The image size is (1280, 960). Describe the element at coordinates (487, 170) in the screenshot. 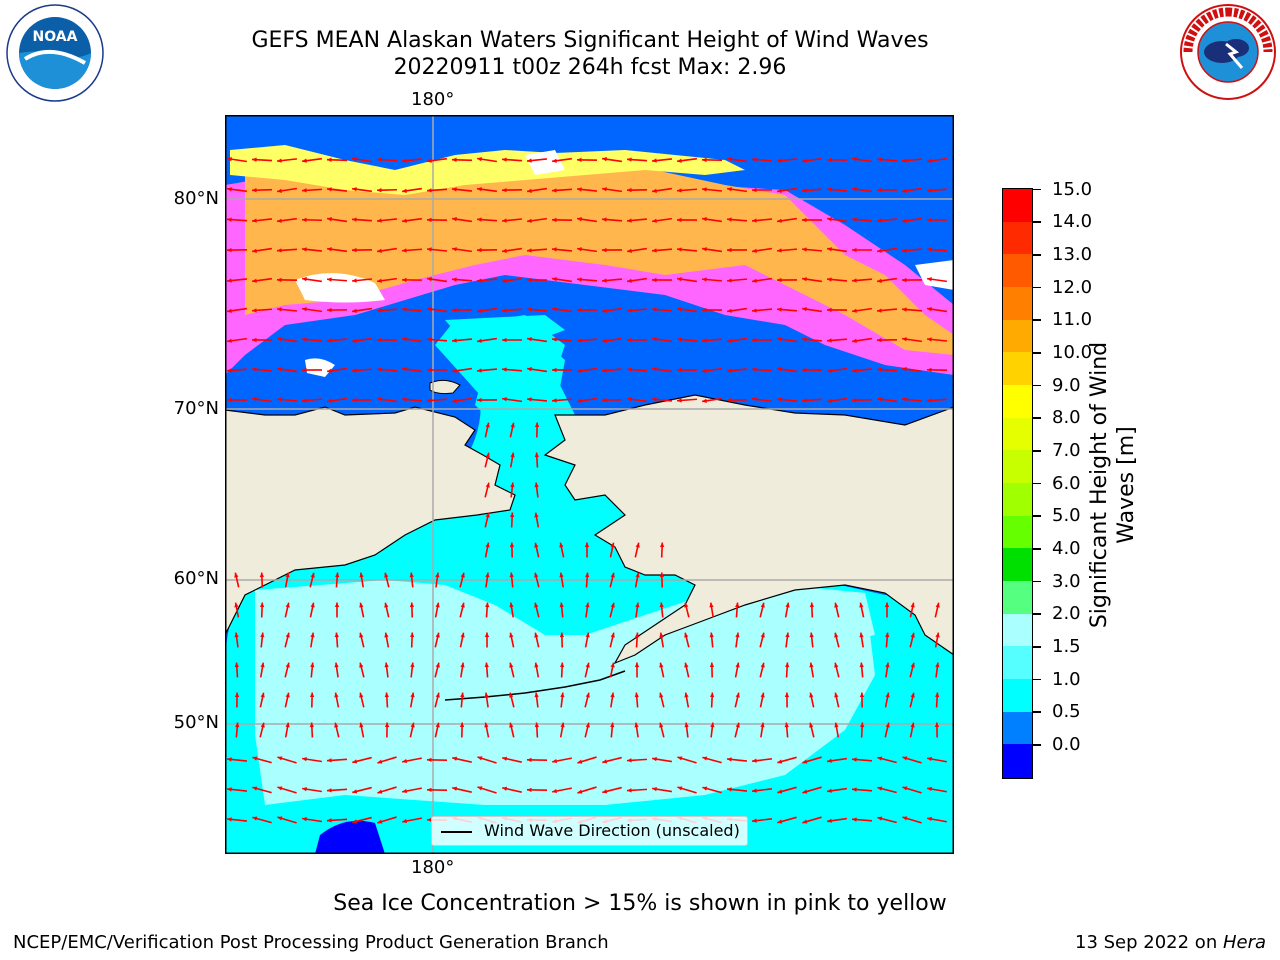

I see `sea-ice-yellow` at that location.